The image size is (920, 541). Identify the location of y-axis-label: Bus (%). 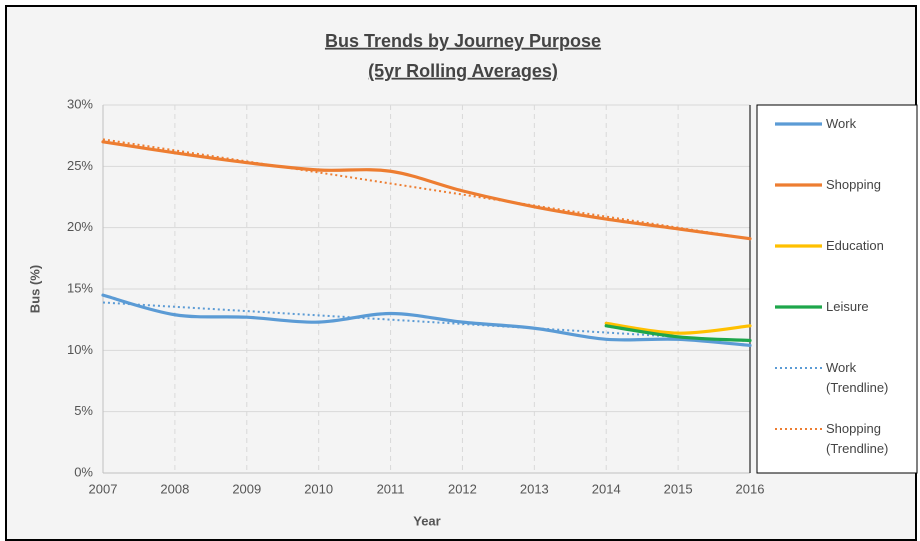
(34, 289).